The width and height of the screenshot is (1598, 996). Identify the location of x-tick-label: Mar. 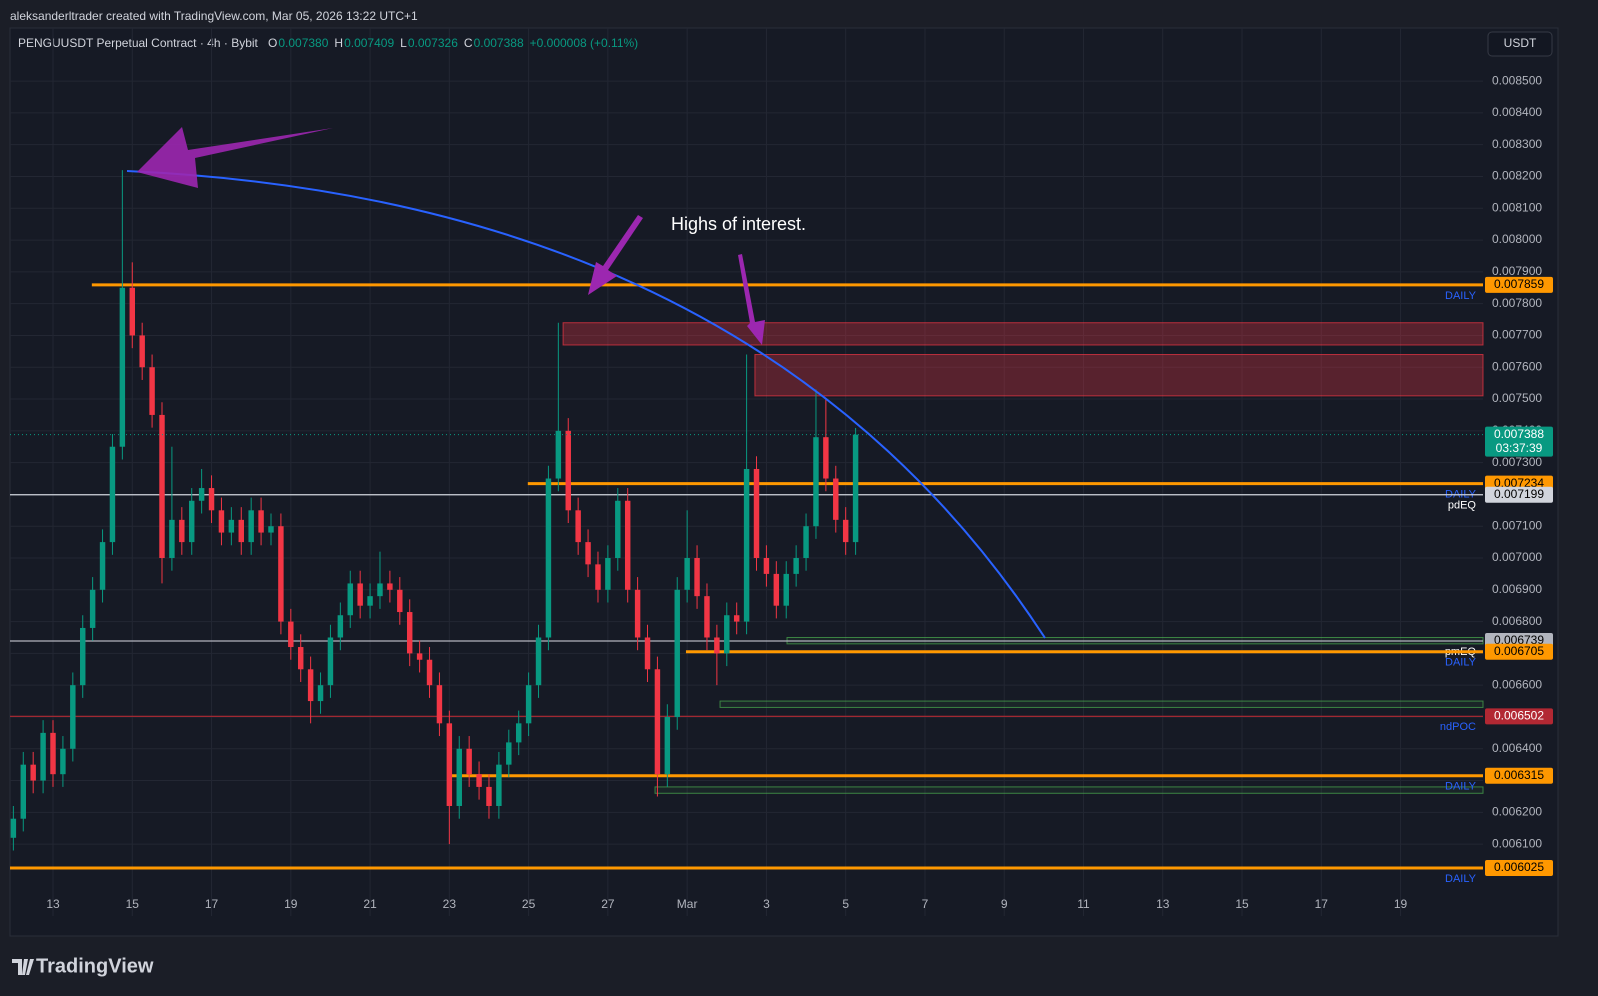
(687, 904).